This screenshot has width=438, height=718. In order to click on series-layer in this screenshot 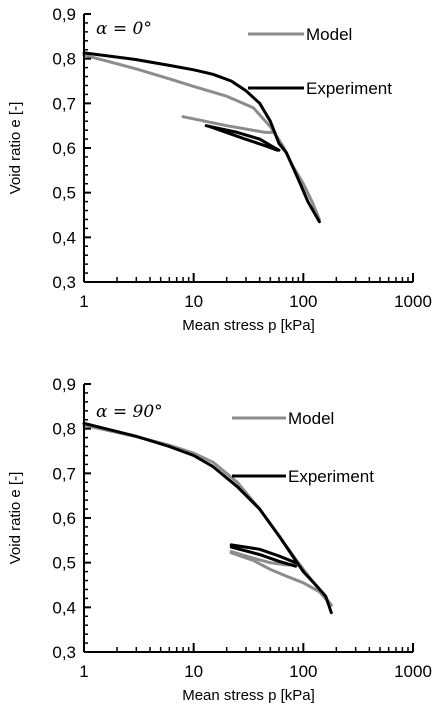, I will do `click(201, 137)`.